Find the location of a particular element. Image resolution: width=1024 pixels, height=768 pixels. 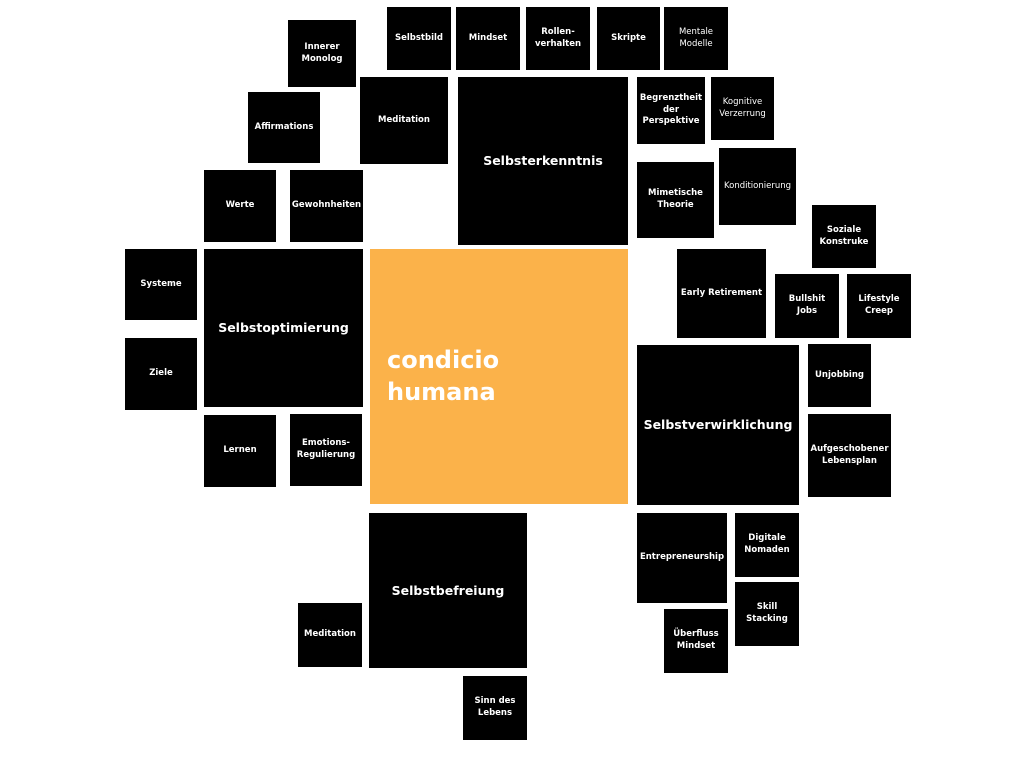

topic-label: Systeme is located at coordinates (161, 283).